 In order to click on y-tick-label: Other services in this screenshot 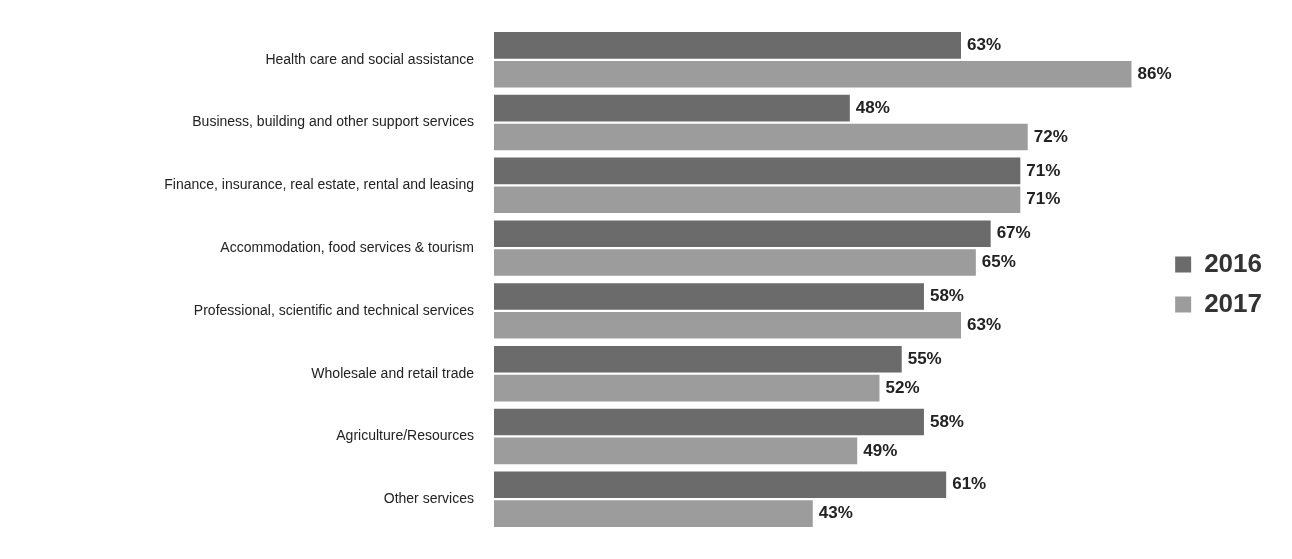, I will do `click(428, 498)`.